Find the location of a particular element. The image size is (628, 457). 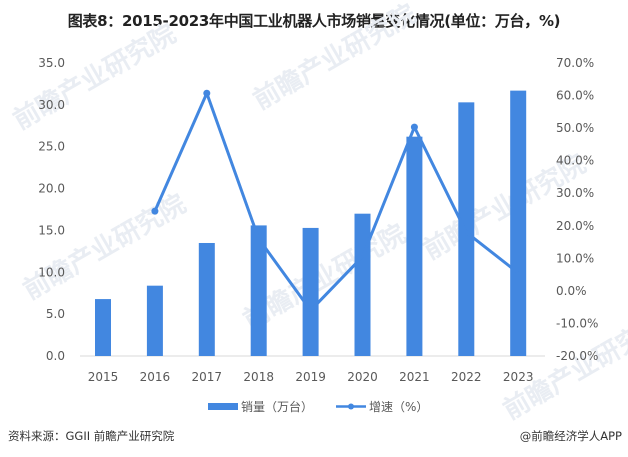

x-axis-tick: 2016 is located at coordinates (155, 377).